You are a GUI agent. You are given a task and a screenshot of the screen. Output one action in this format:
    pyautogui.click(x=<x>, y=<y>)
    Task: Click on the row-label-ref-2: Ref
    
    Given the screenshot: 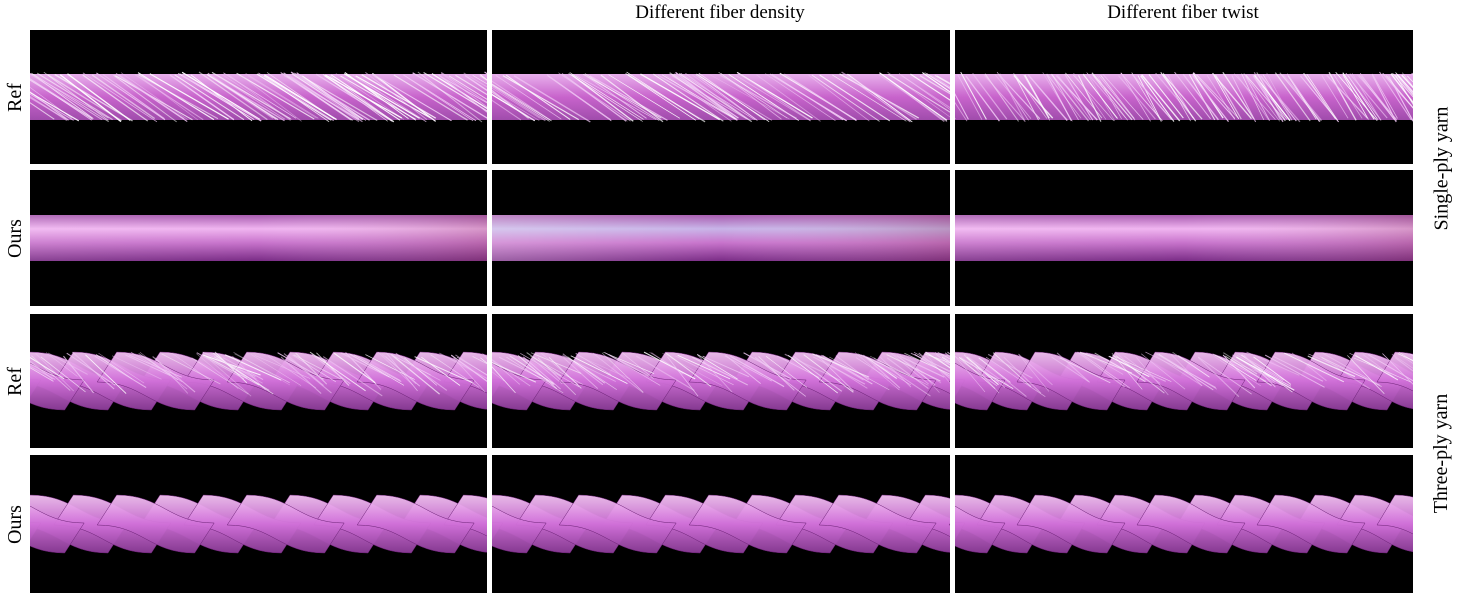 What is the action you would take?
    pyautogui.click(x=14, y=381)
    